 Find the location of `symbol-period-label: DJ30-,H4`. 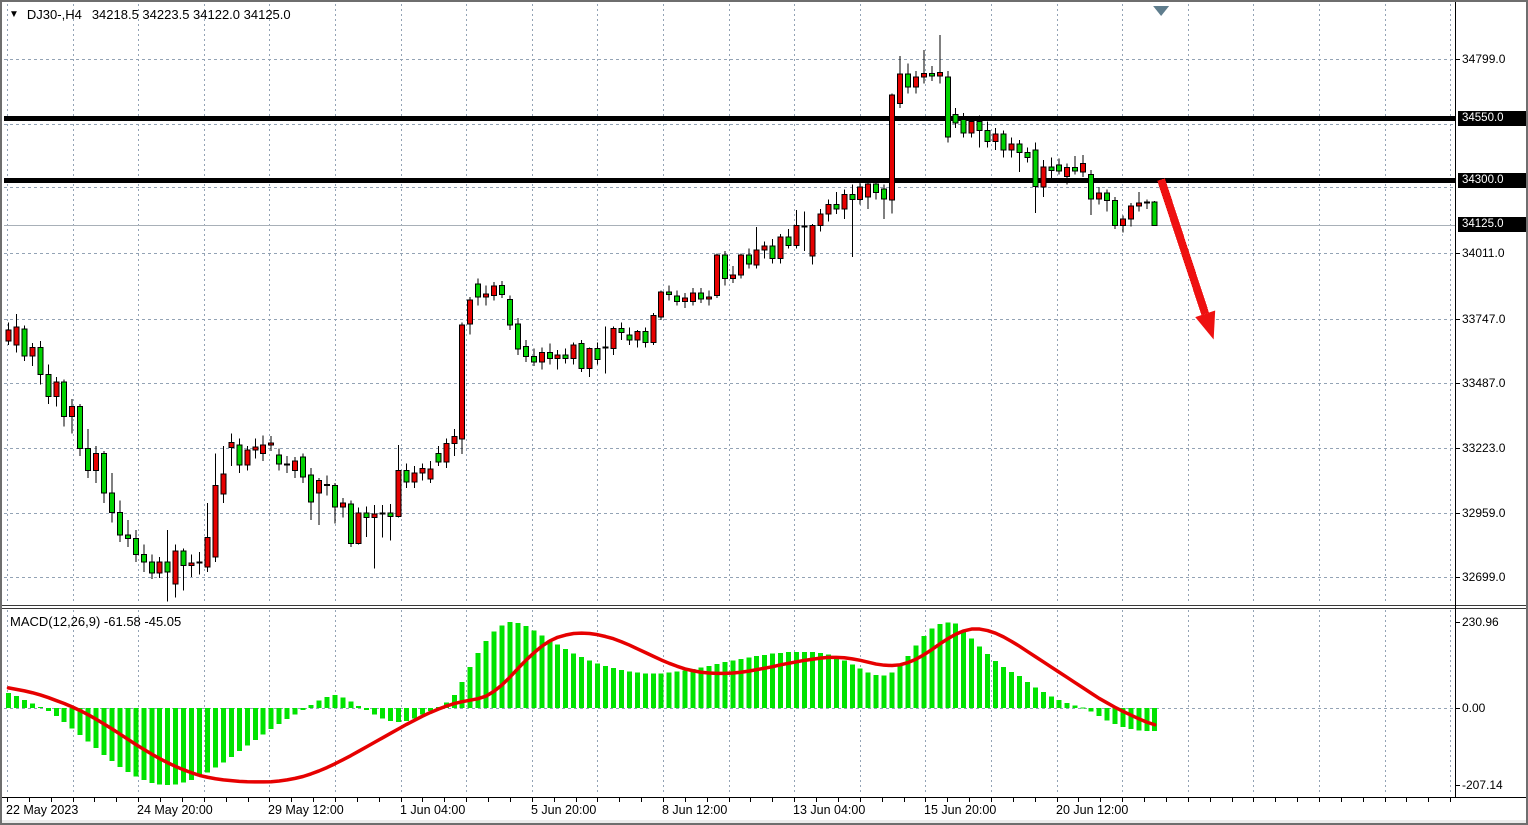

symbol-period-label: DJ30-,H4 is located at coordinates (54, 14).